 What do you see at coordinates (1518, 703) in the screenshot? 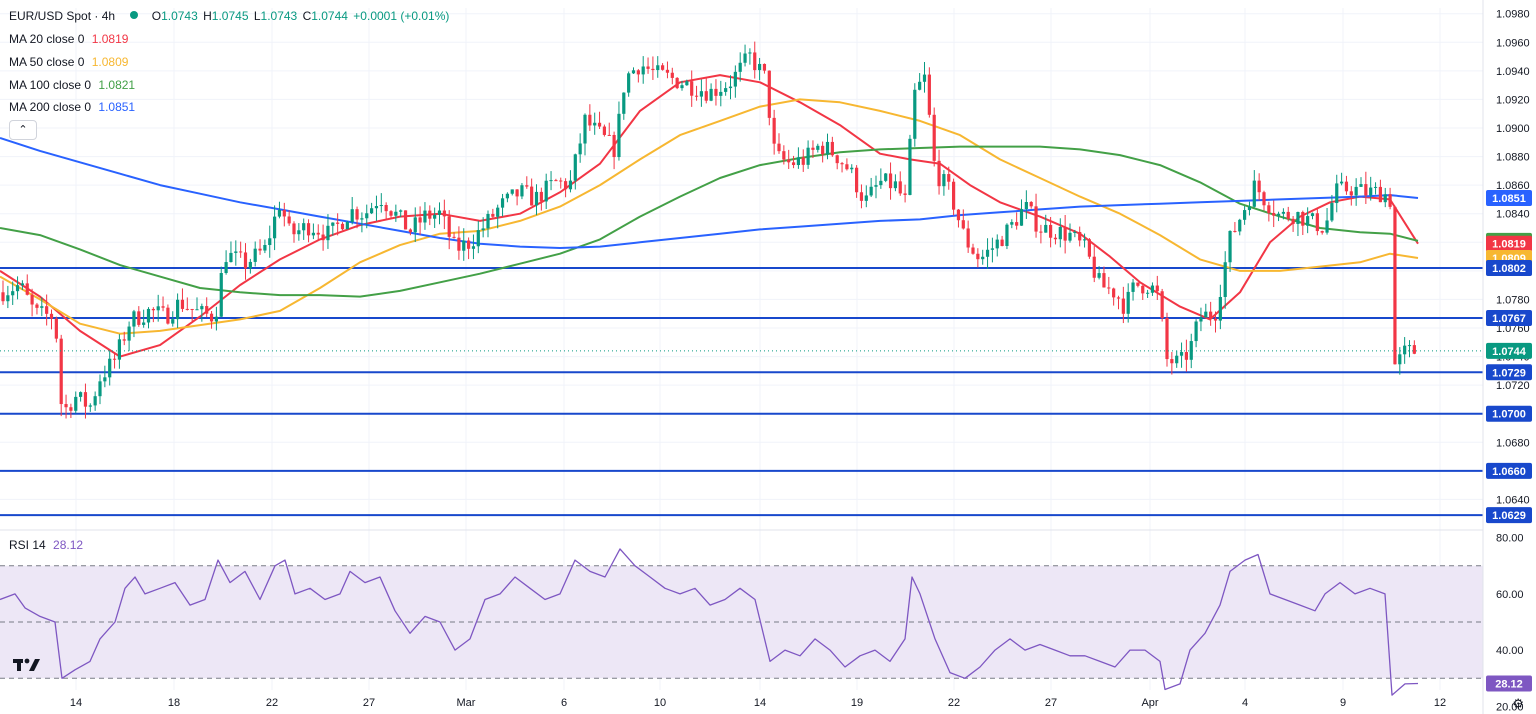
I see `gear-icon: ⚙` at bounding box center [1518, 703].